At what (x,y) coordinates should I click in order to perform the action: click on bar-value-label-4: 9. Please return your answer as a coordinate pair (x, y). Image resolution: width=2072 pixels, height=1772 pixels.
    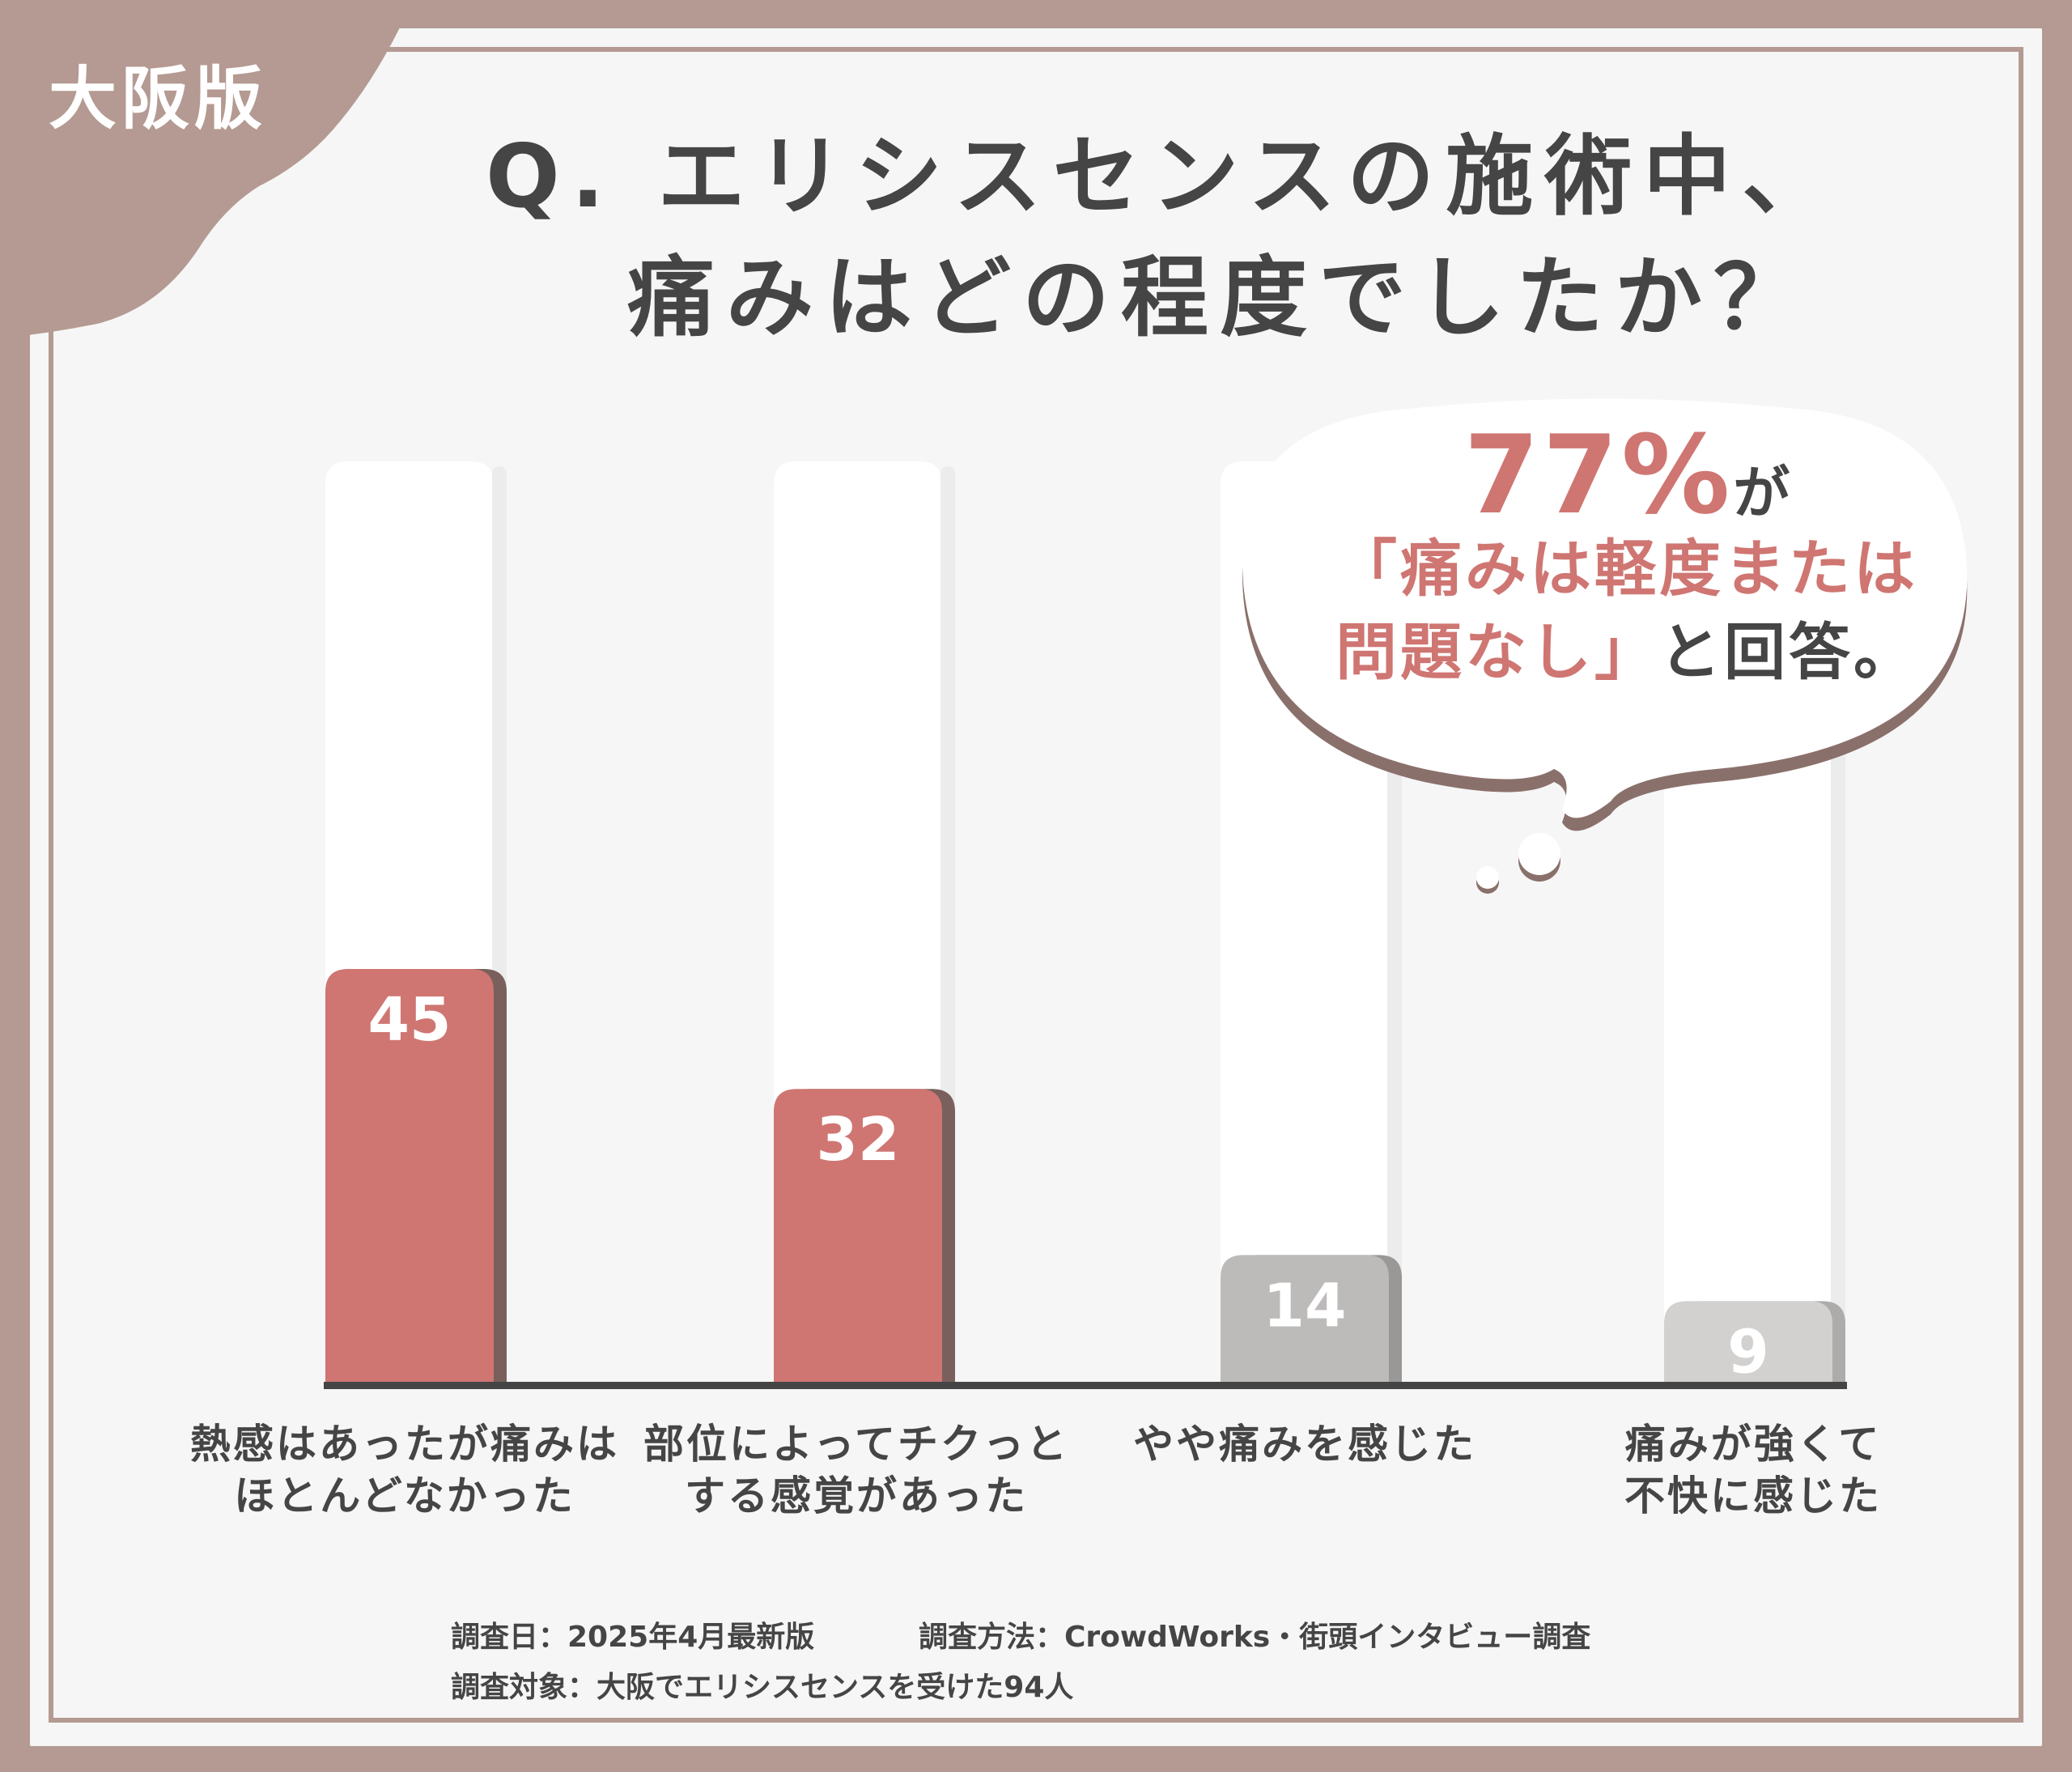
    Looking at the image, I should click on (1748, 1352).